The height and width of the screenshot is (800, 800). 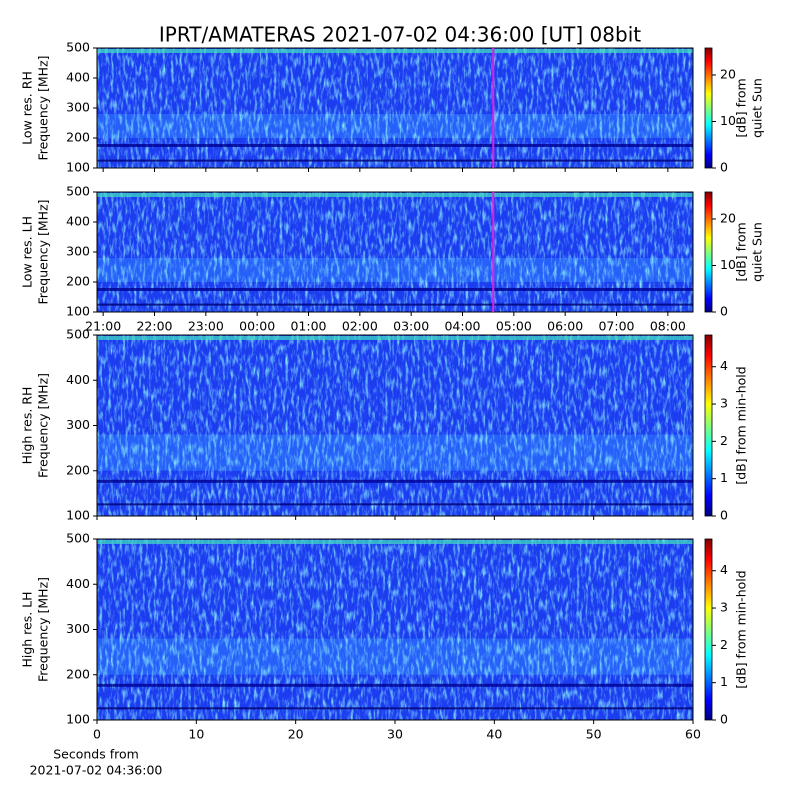 I want to click on x-tick-label: 30, so click(x=395, y=734).